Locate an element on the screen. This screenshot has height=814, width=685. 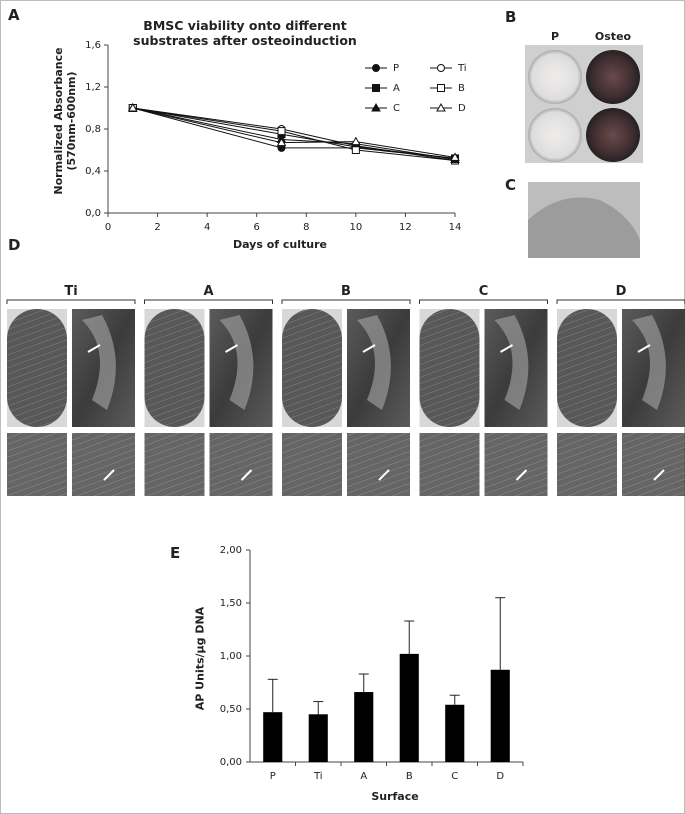
y-tick-label: 1,2 is located at coordinates (93, 87).